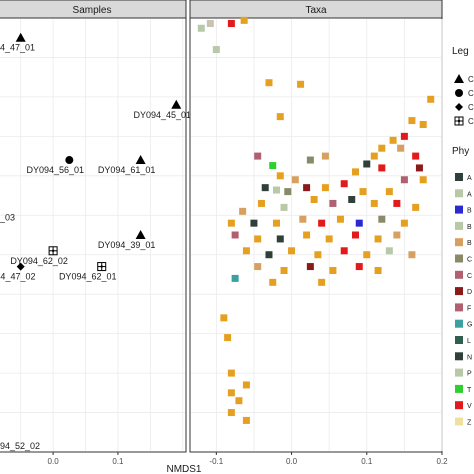  What do you see at coordinates (20, 446) in the screenshot?
I see `sample-label: 94_52_02` at bounding box center [20, 446].